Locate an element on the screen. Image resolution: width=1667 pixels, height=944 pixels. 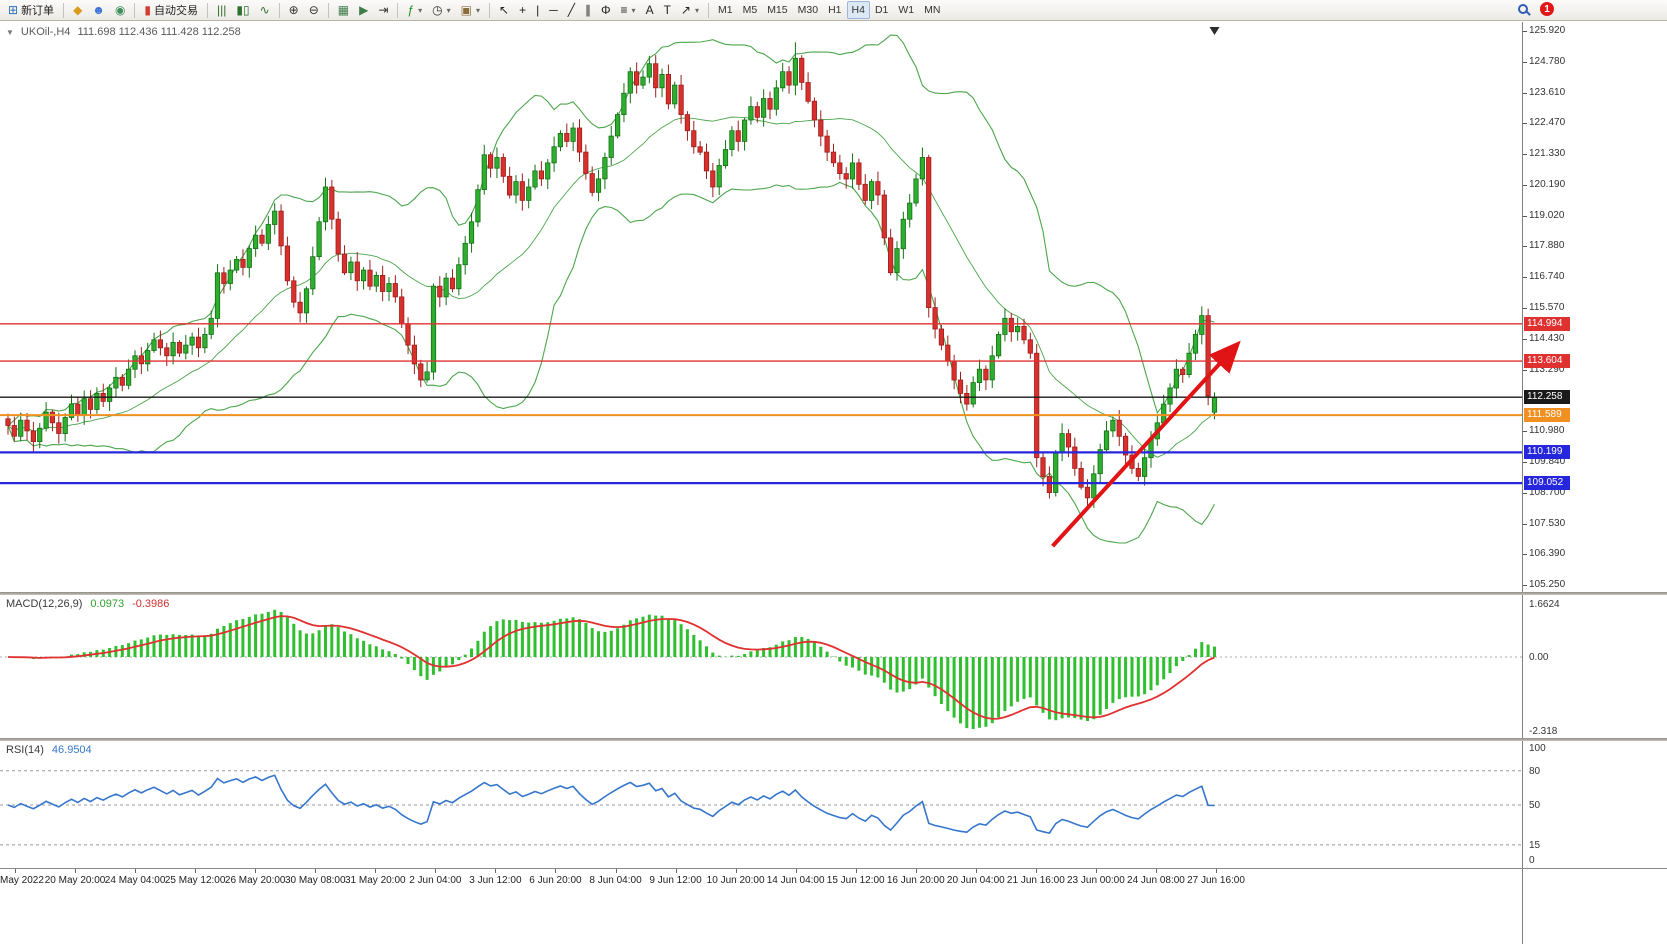
periods-button: ◷ ▾ is located at coordinates (441, 10).